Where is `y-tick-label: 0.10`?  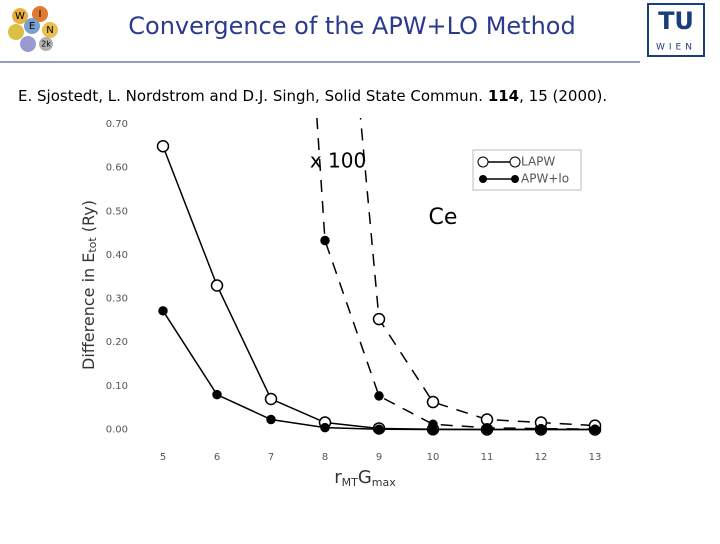 y-tick-label: 0.10 is located at coordinates (117, 386).